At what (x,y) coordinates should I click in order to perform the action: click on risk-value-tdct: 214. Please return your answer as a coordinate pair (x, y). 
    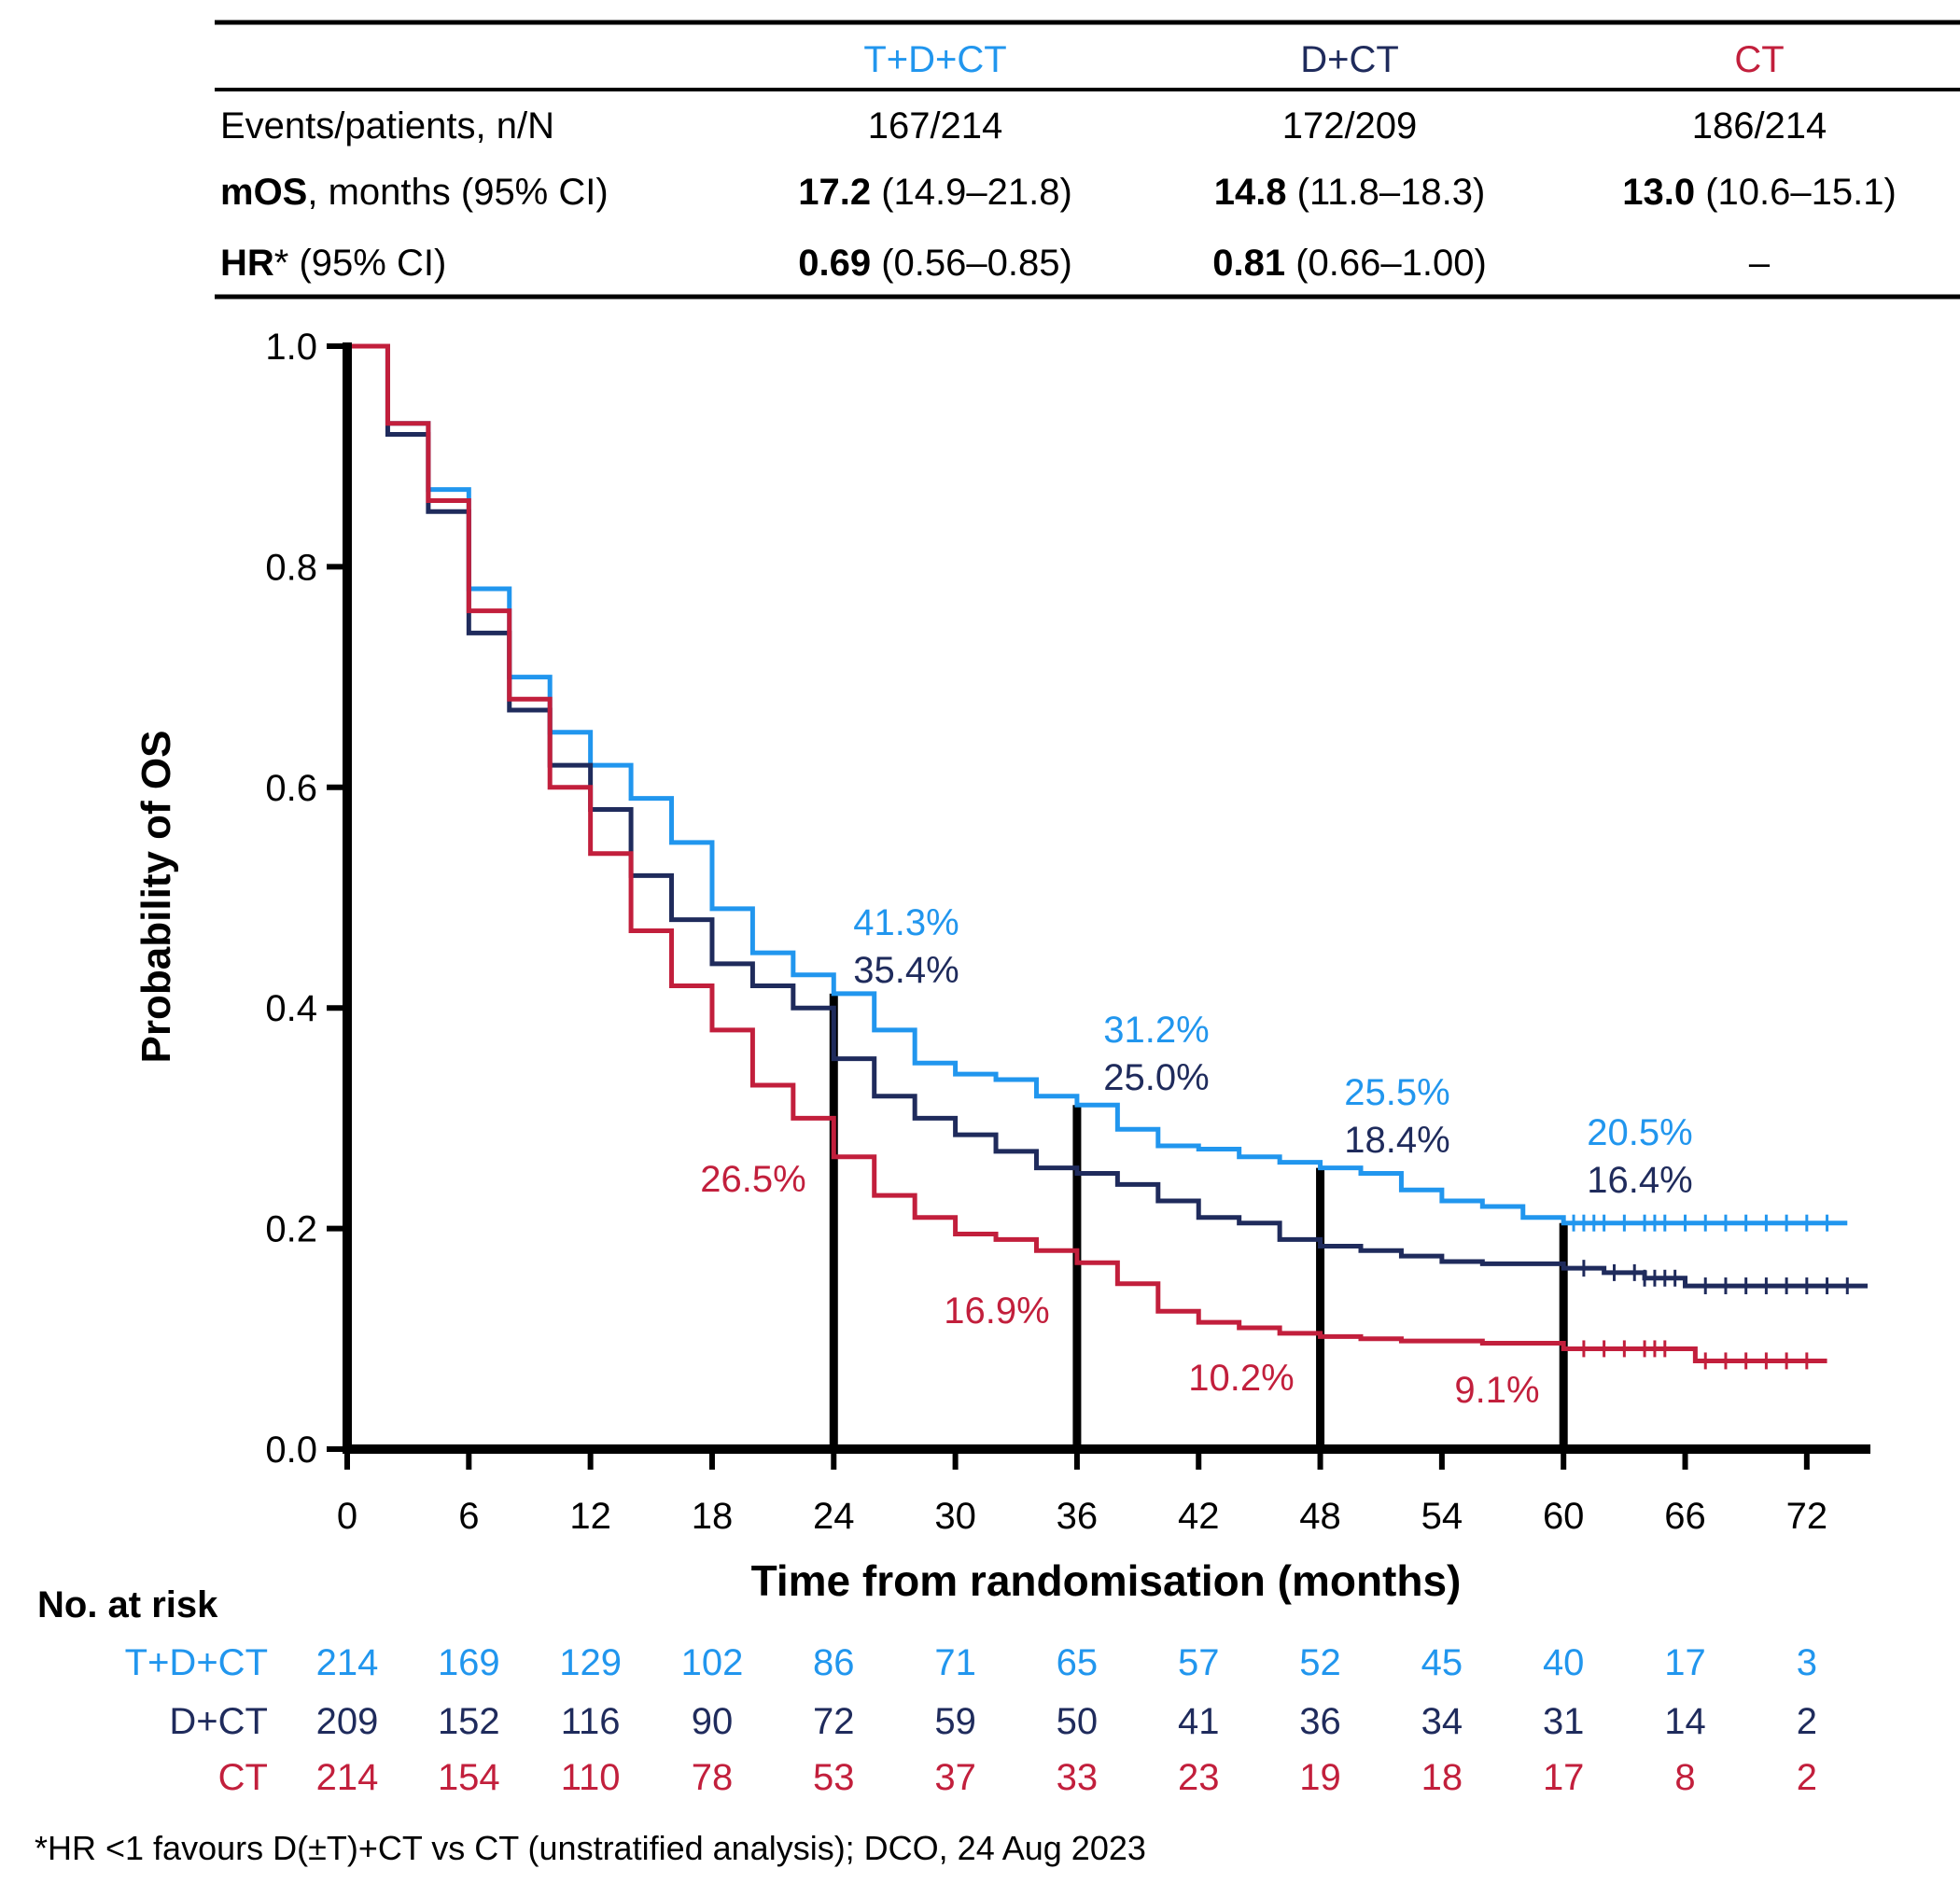
    Looking at the image, I should click on (347, 1663).